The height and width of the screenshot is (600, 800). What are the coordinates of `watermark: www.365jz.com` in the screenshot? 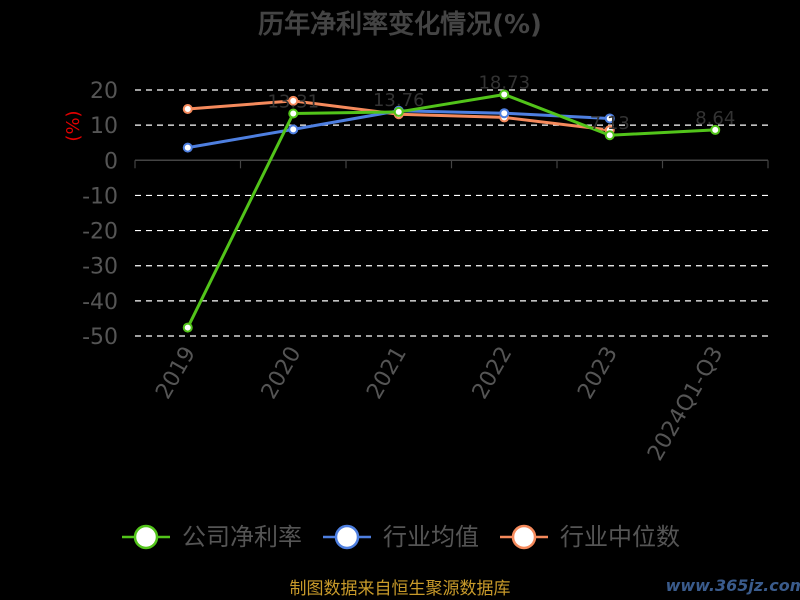 It's located at (733, 585).